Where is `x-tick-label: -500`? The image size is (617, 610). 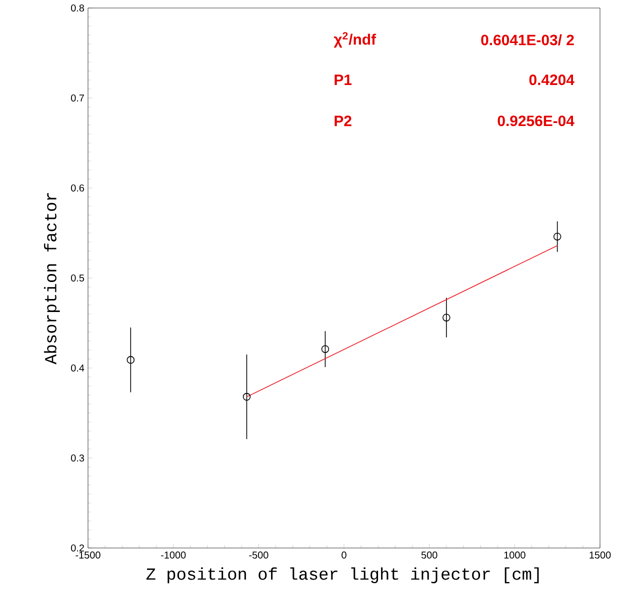
x-tick-label: -500 is located at coordinates (258, 555).